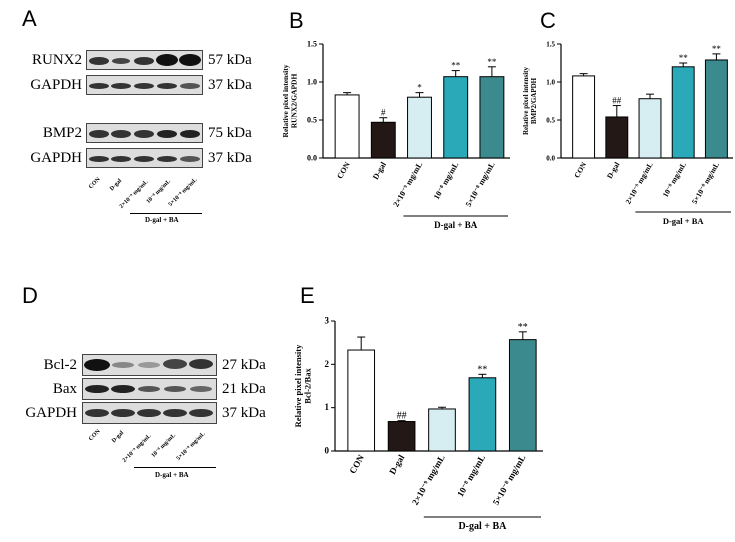 This screenshot has height=542, width=735. What do you see at coordinates (60, 365) in the screenshot?
I see `blot-d-row-label: Bcl-2` at bounding box center [60, 365].